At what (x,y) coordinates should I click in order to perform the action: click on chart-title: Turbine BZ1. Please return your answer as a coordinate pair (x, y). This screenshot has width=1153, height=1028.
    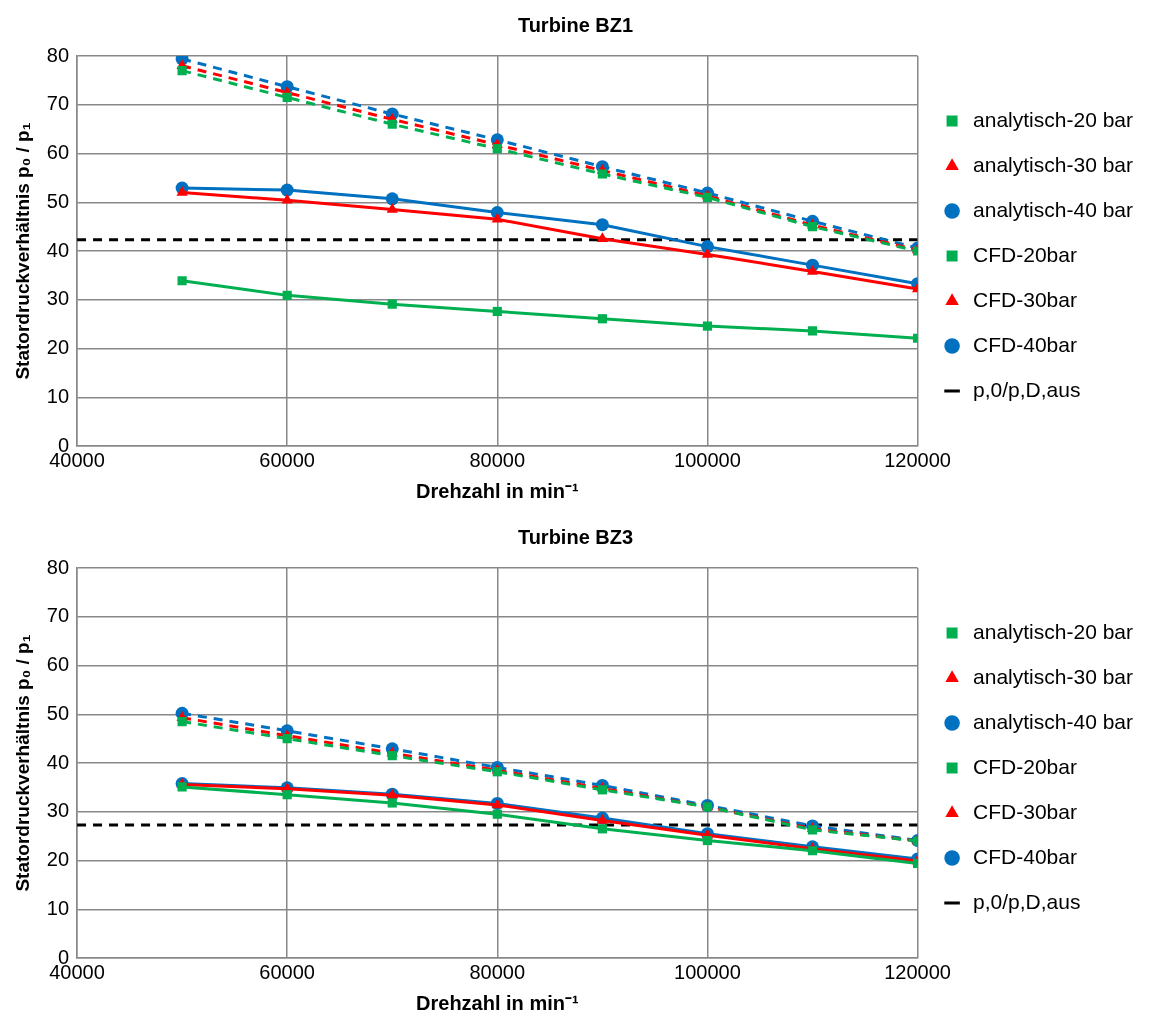
    Looking at the image, I should click on (575, 24).